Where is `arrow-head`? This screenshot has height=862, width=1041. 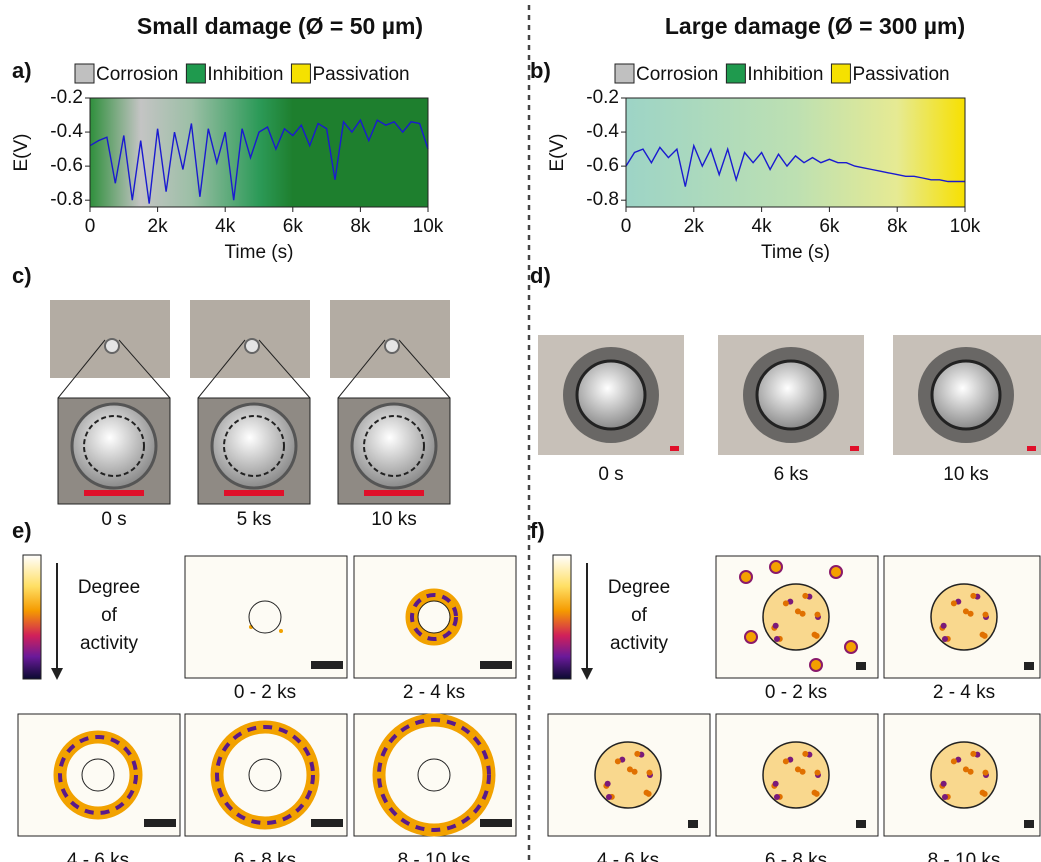 arrow-head is located at coordinates (587, 674).